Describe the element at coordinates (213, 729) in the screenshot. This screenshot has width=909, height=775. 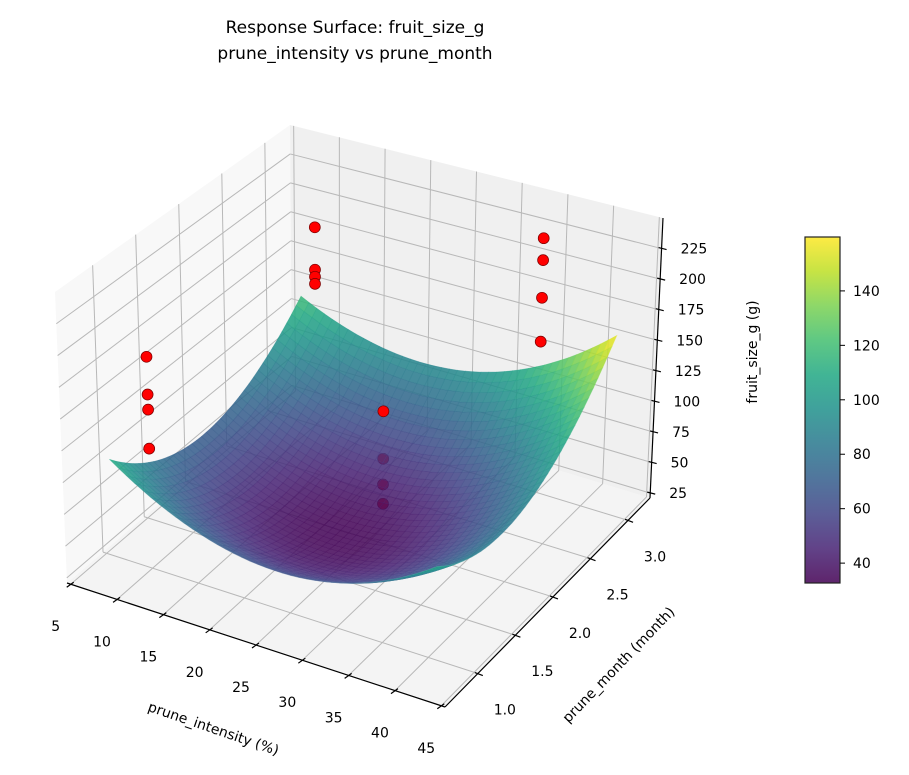
I see `x-axis-label: prune_intensity (%)` at that location.